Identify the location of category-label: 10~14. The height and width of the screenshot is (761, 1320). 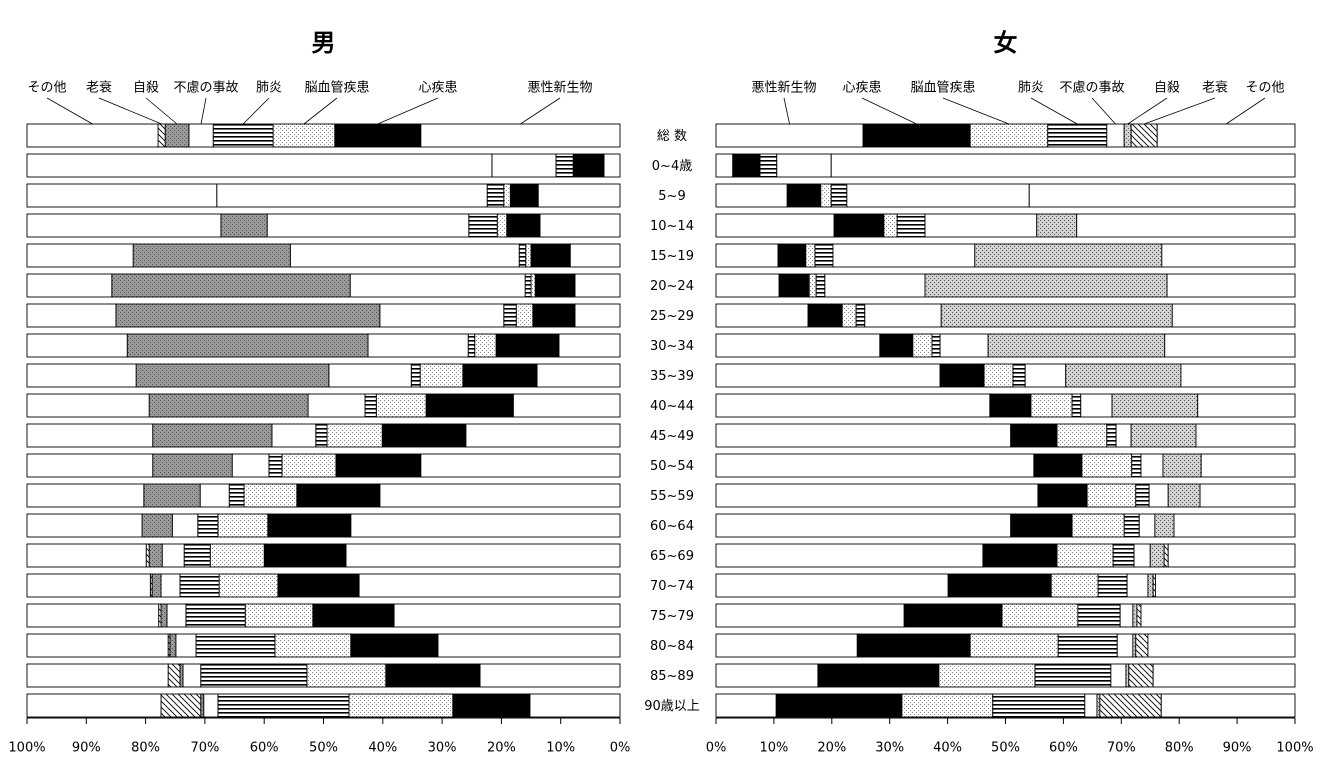
(672, 226).